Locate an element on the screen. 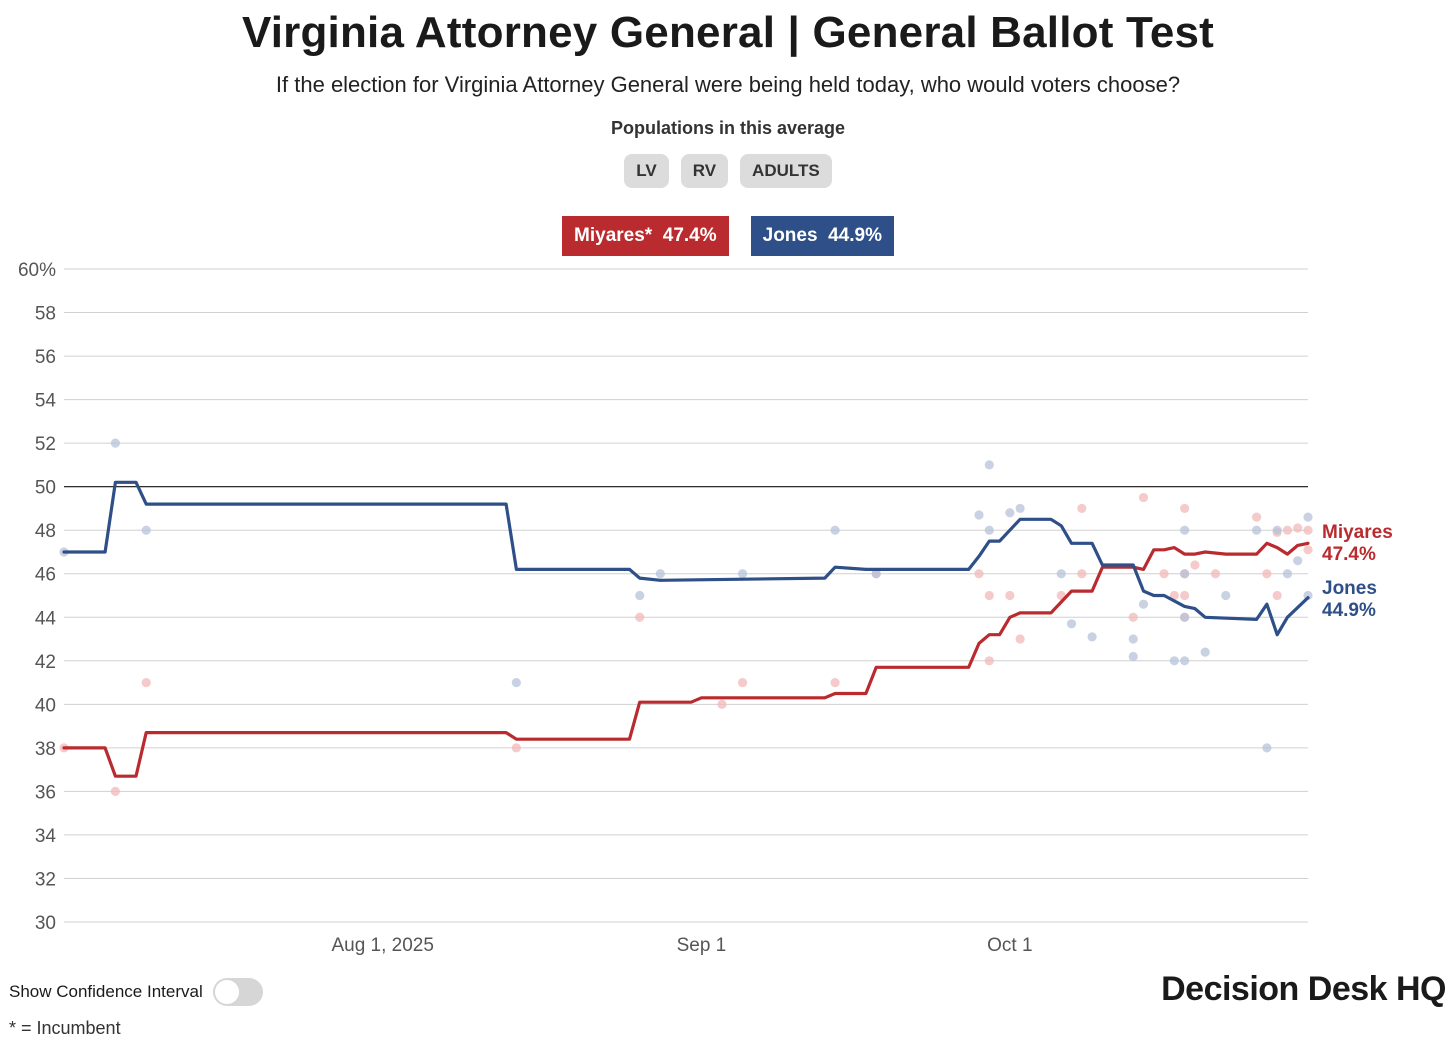 This screenshot has height=1045, width=1456. x-tick-label: Aug 1, 2025 is located at coordinates (382, 945).